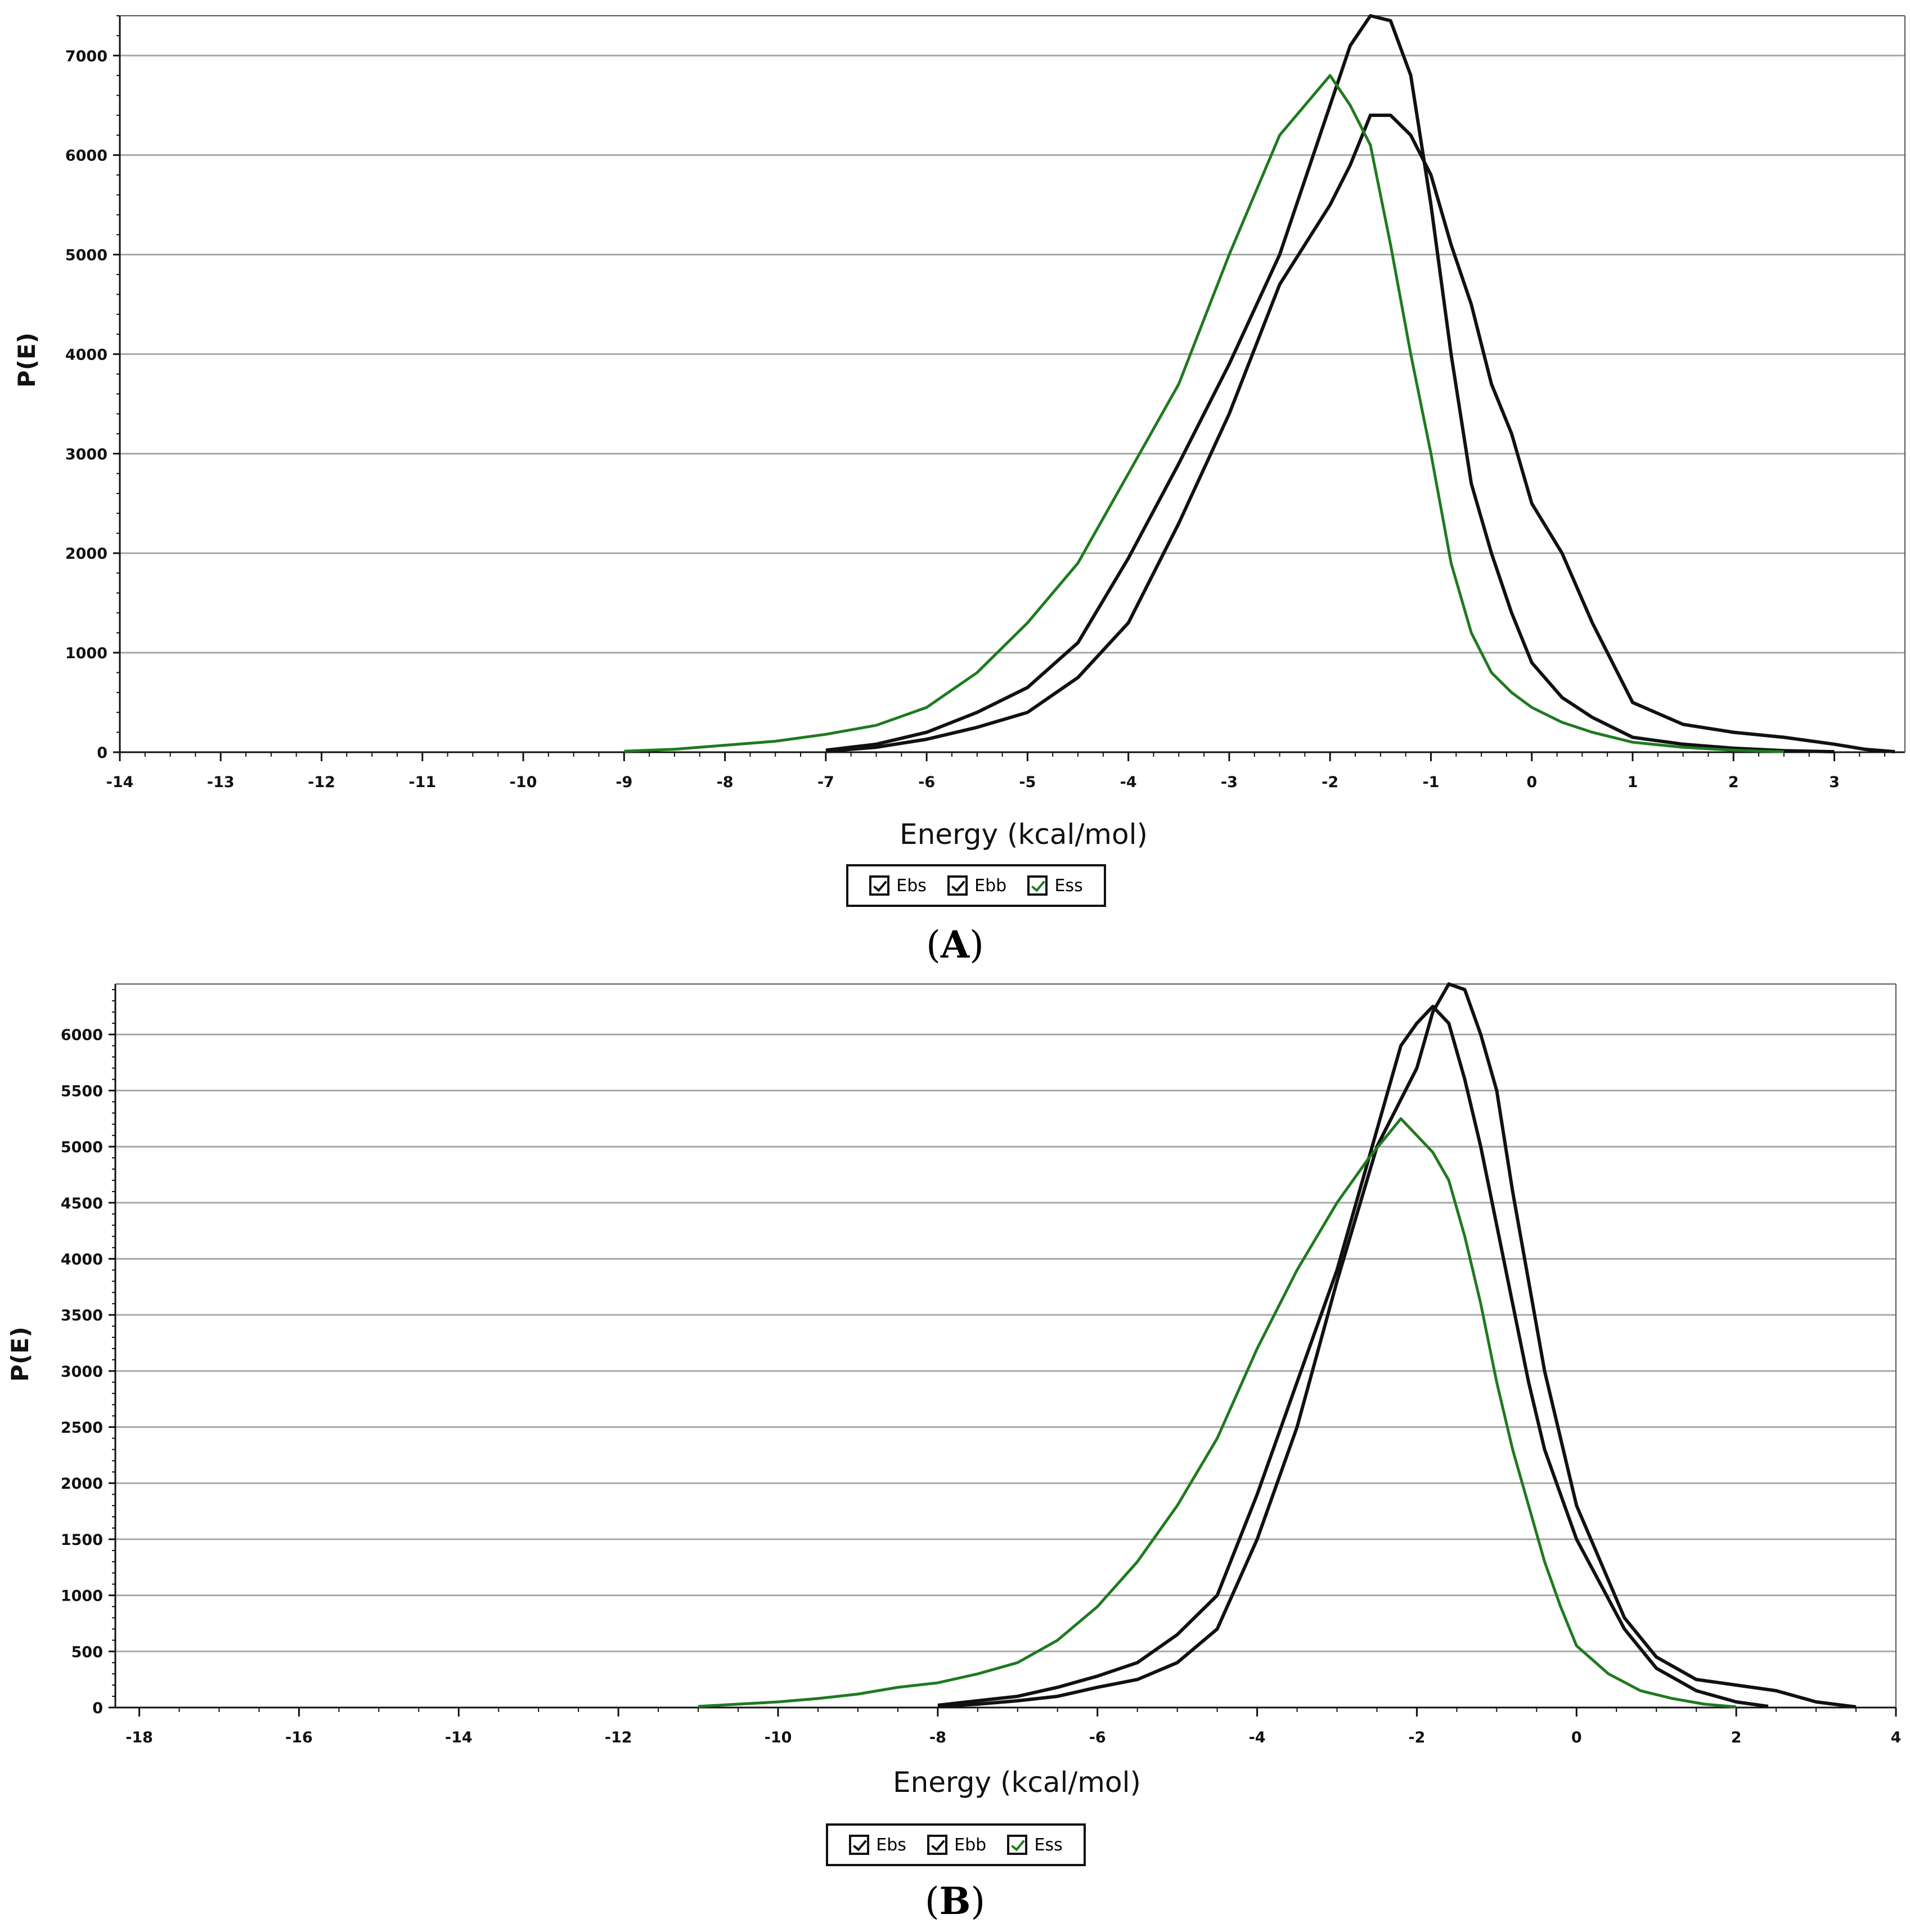  I want to click on x-tick-label: -7, so click(825, 782).